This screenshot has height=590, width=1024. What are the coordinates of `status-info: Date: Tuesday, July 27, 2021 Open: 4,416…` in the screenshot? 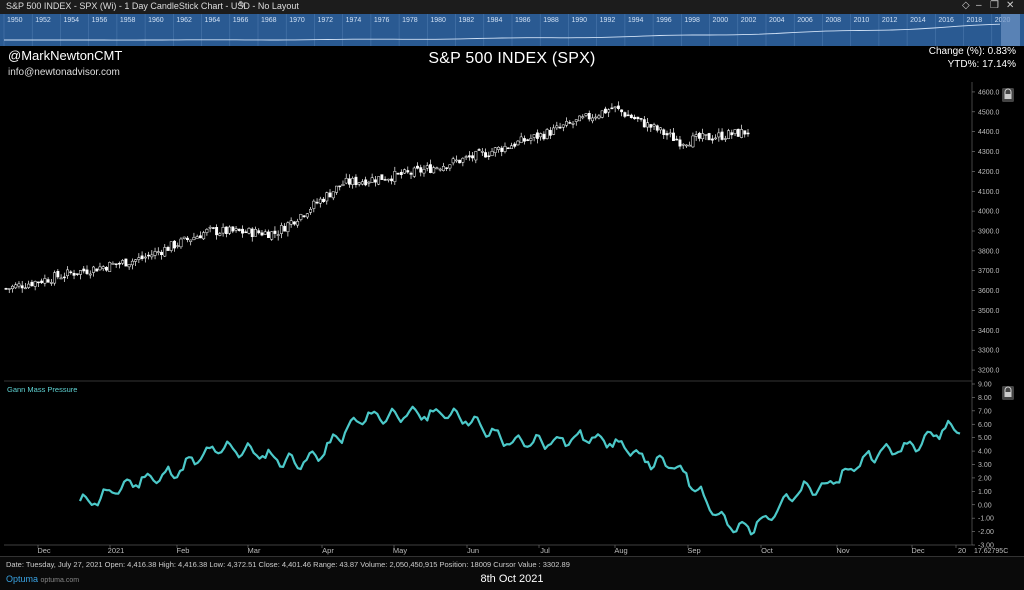 It's located at (288, 564).